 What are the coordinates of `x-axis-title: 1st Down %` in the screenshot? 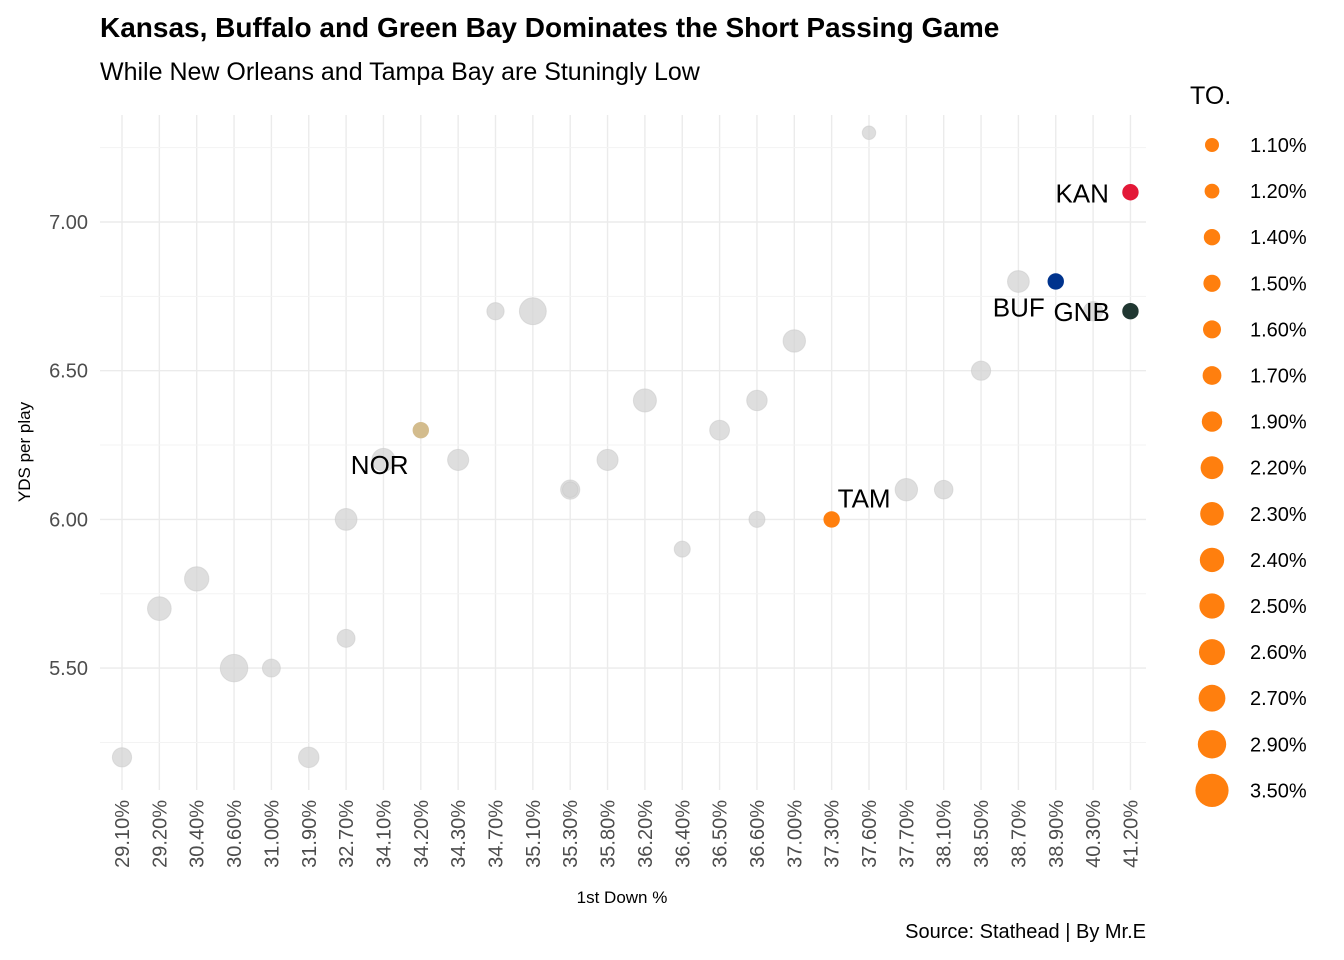 It's located at (622, 897).